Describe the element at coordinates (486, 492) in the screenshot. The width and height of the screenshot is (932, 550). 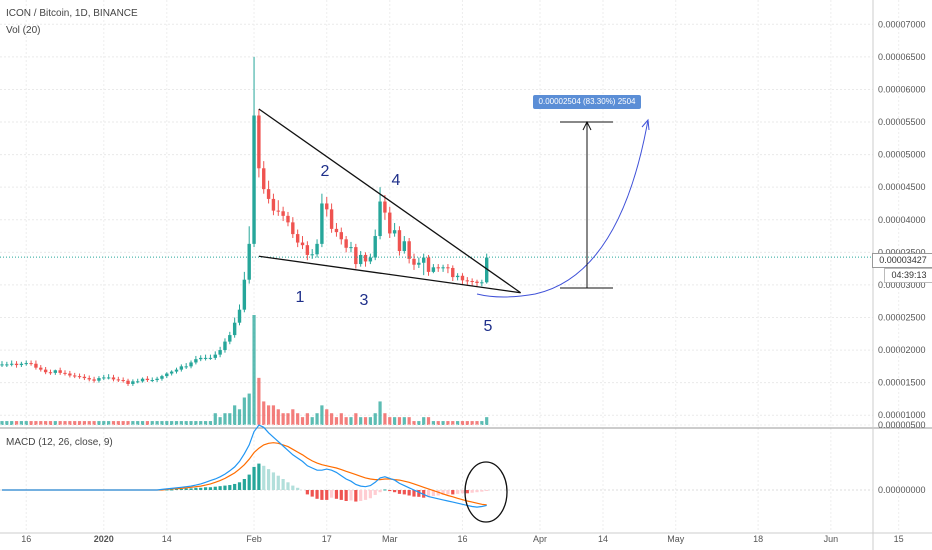
I see `macd-circle-annotation` at that location.